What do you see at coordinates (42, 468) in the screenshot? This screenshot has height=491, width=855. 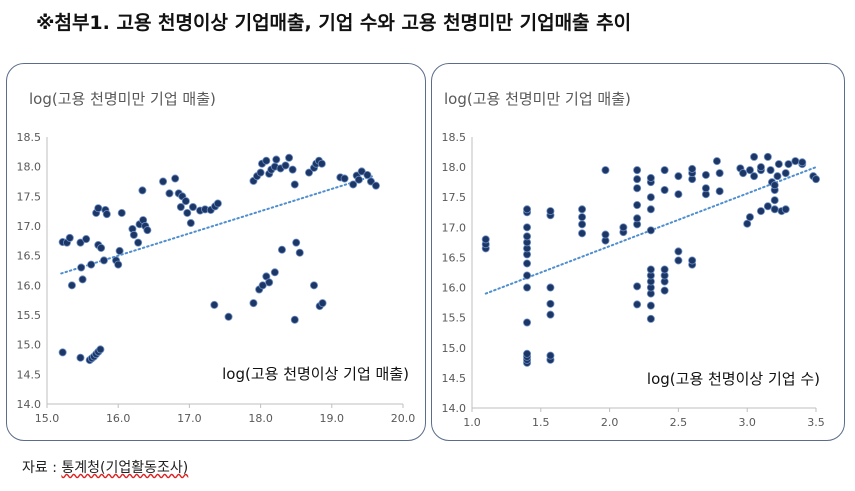 I see `source-prefix: 자료 :` at bounding box center [42, 468].